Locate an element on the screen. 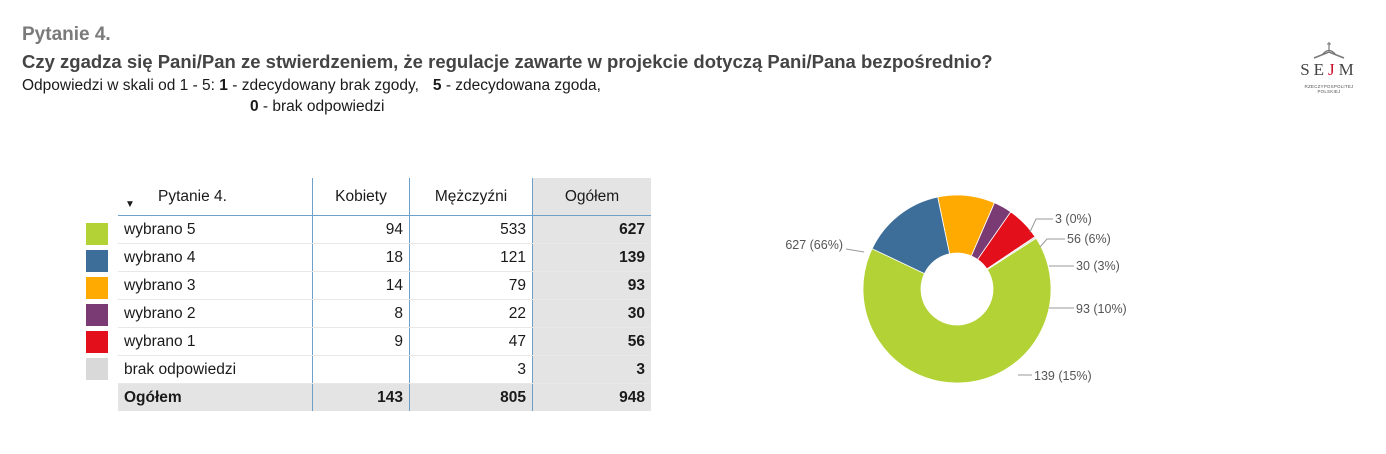 The image size is (1386, 454). header-question: Pytanie 4. ▼ is located at coordinates (215, 197).